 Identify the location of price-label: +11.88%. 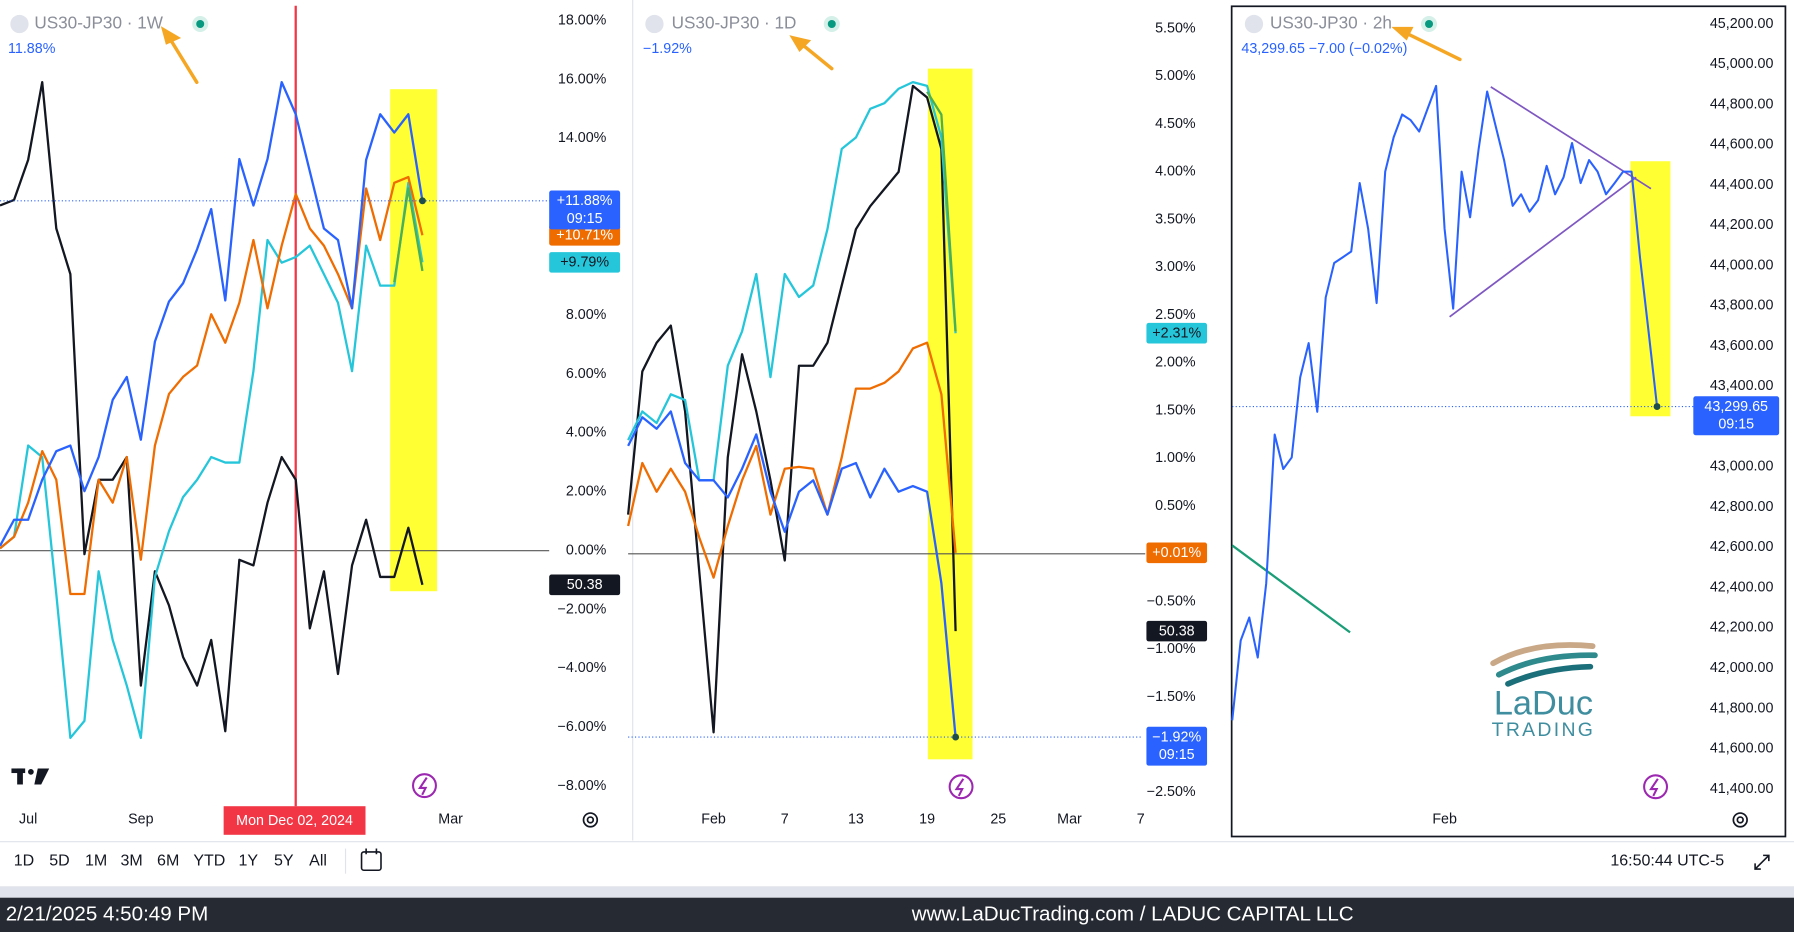
(585, 201).